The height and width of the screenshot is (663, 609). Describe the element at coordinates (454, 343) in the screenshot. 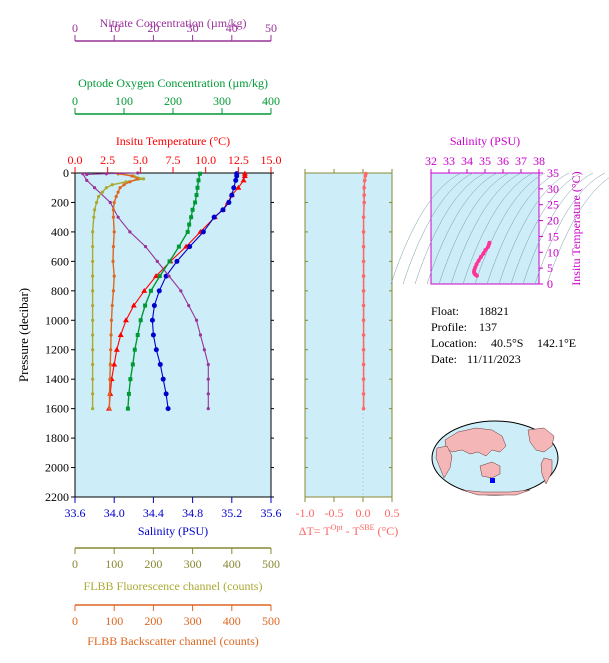

I see `location-label: Location:` at that location.